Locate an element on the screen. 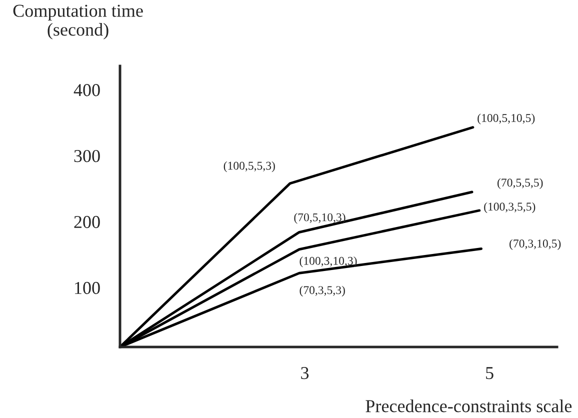 The height and width of the screenshot is (418, 578). y-tick-label: 300 is located at coordinates (87, 156).